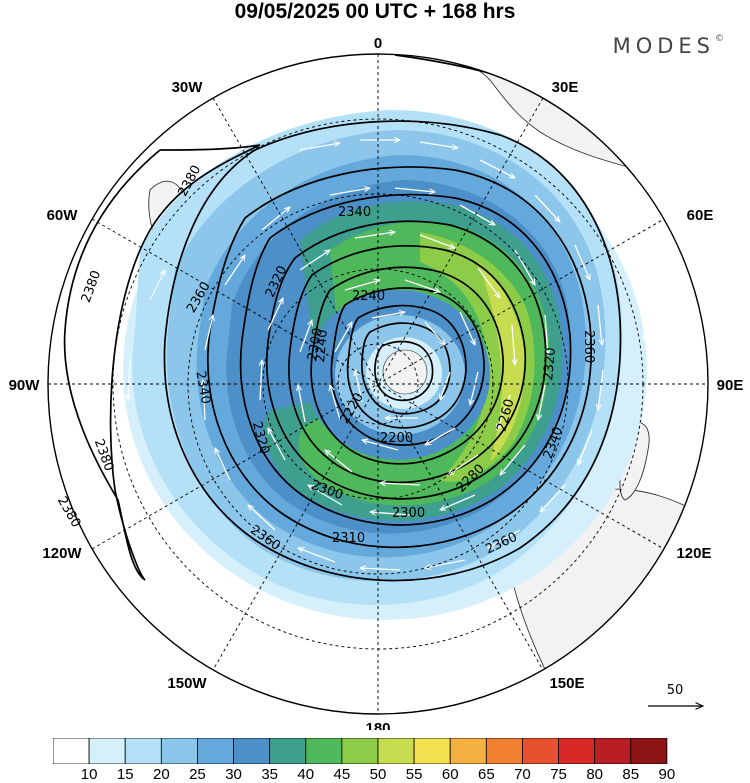 The image size is (750, 783). I want to click on lon-label-180: 180, so click(377, 725).